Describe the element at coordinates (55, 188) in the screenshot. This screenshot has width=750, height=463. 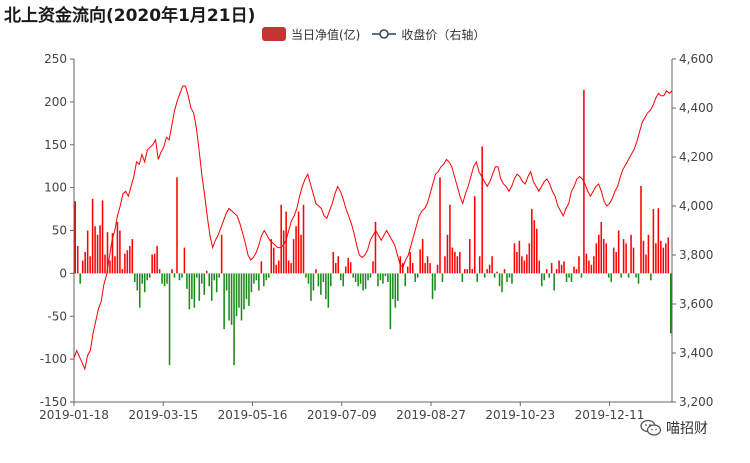
I see `left-tick-label: 100` at that location.